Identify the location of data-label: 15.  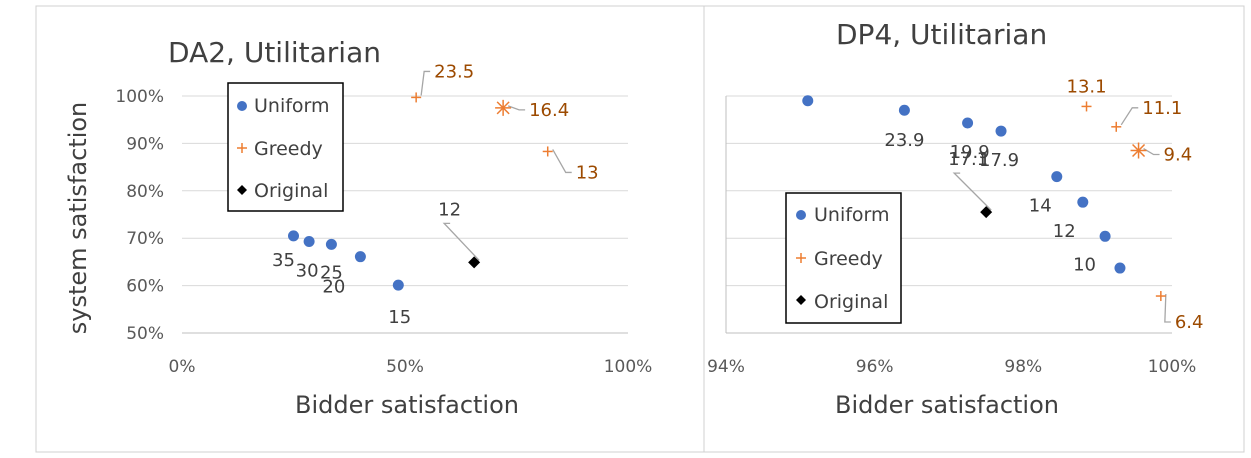
(399, 317).